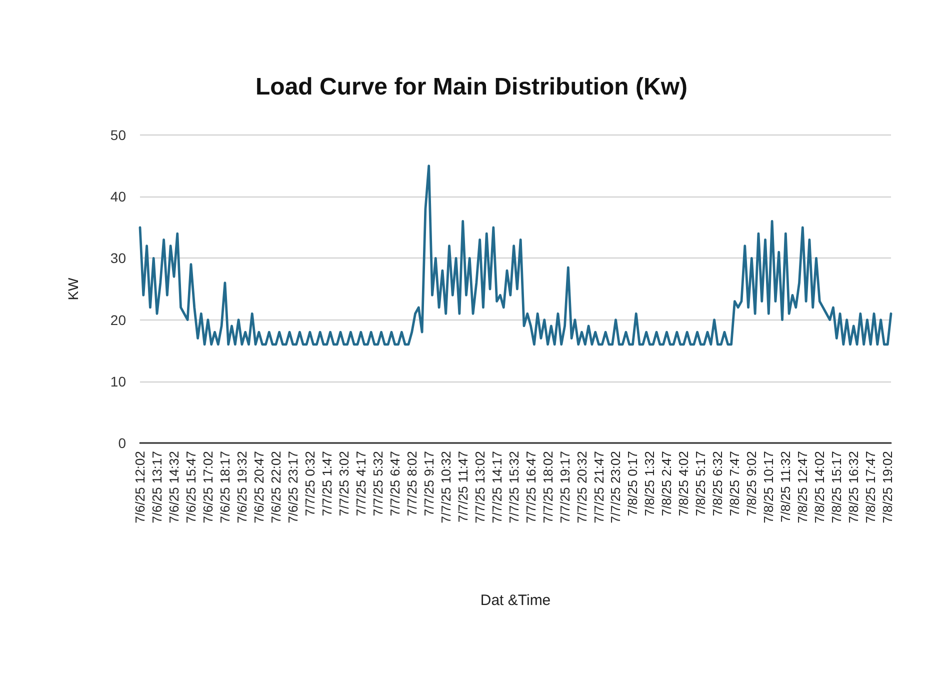  Describe the element at coordinates (190, 487) in the screenshot. I see `x-tick-label: 7/6/25 15:47` at that location.